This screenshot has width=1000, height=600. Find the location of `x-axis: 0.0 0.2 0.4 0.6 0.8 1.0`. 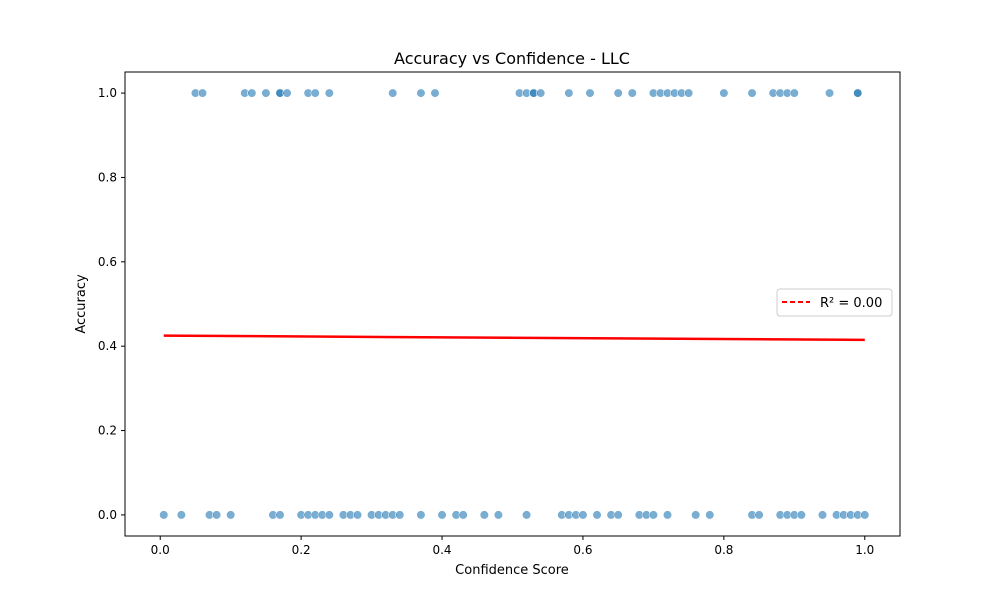

x-axis: 0.0 0.2 0.4 0.6 0.8 1.0 is located at coordinates (512, 546).